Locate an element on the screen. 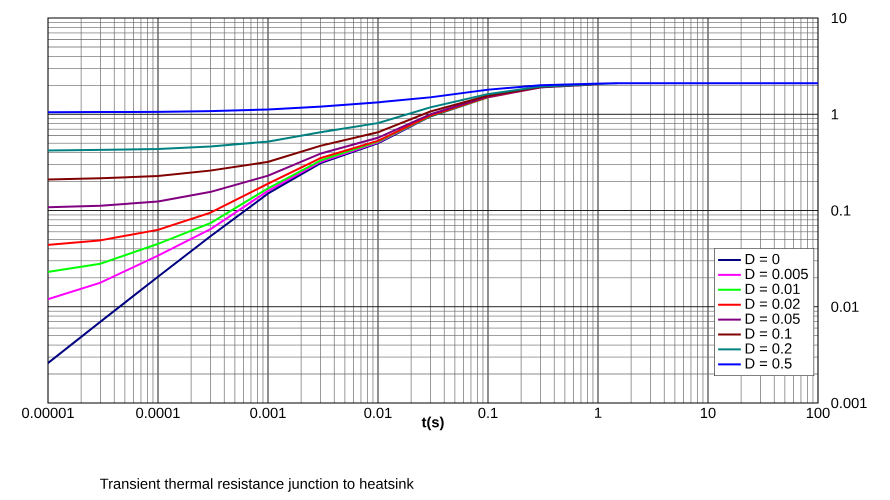 The image size is (890, 500). x-tick-label: 0.1 is located at coordinates (488, 413).